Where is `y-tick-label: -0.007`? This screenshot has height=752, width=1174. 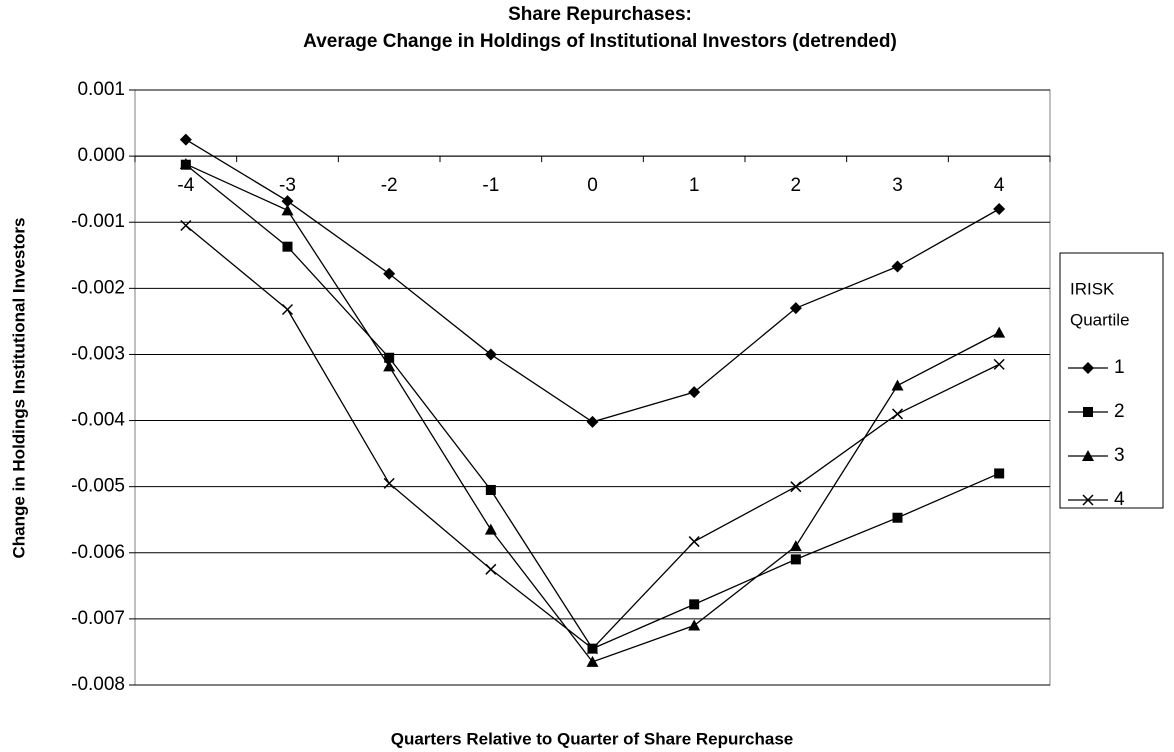 y-tick-label: -0.007 is located at coordinates (98, 618).